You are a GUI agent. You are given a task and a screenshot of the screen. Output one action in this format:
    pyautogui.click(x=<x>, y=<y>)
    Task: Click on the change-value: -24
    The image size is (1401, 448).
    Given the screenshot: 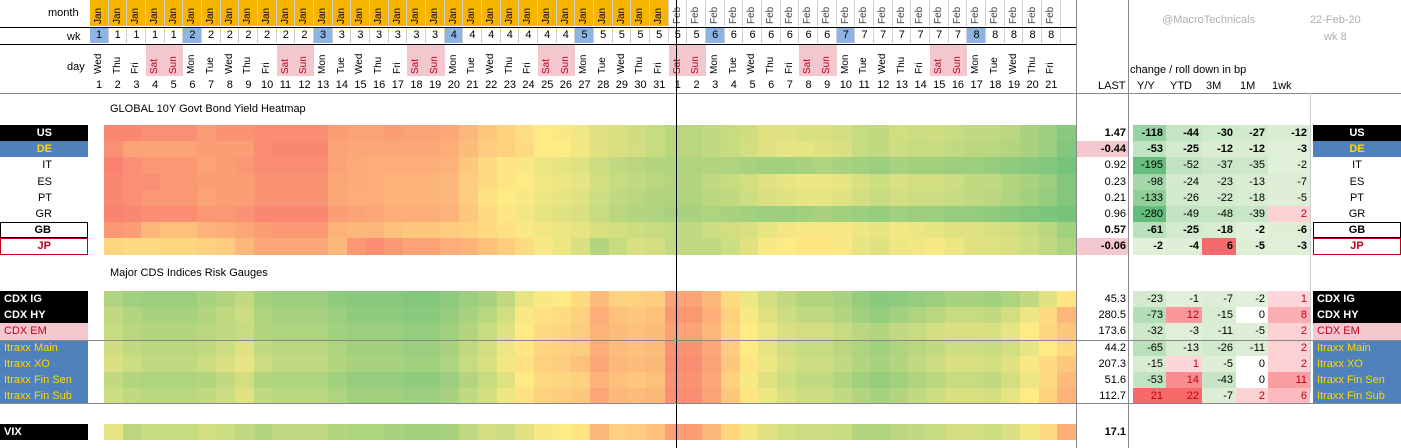 What is the action you would take?
    pyautogui.click(x=1184, y=181)
    